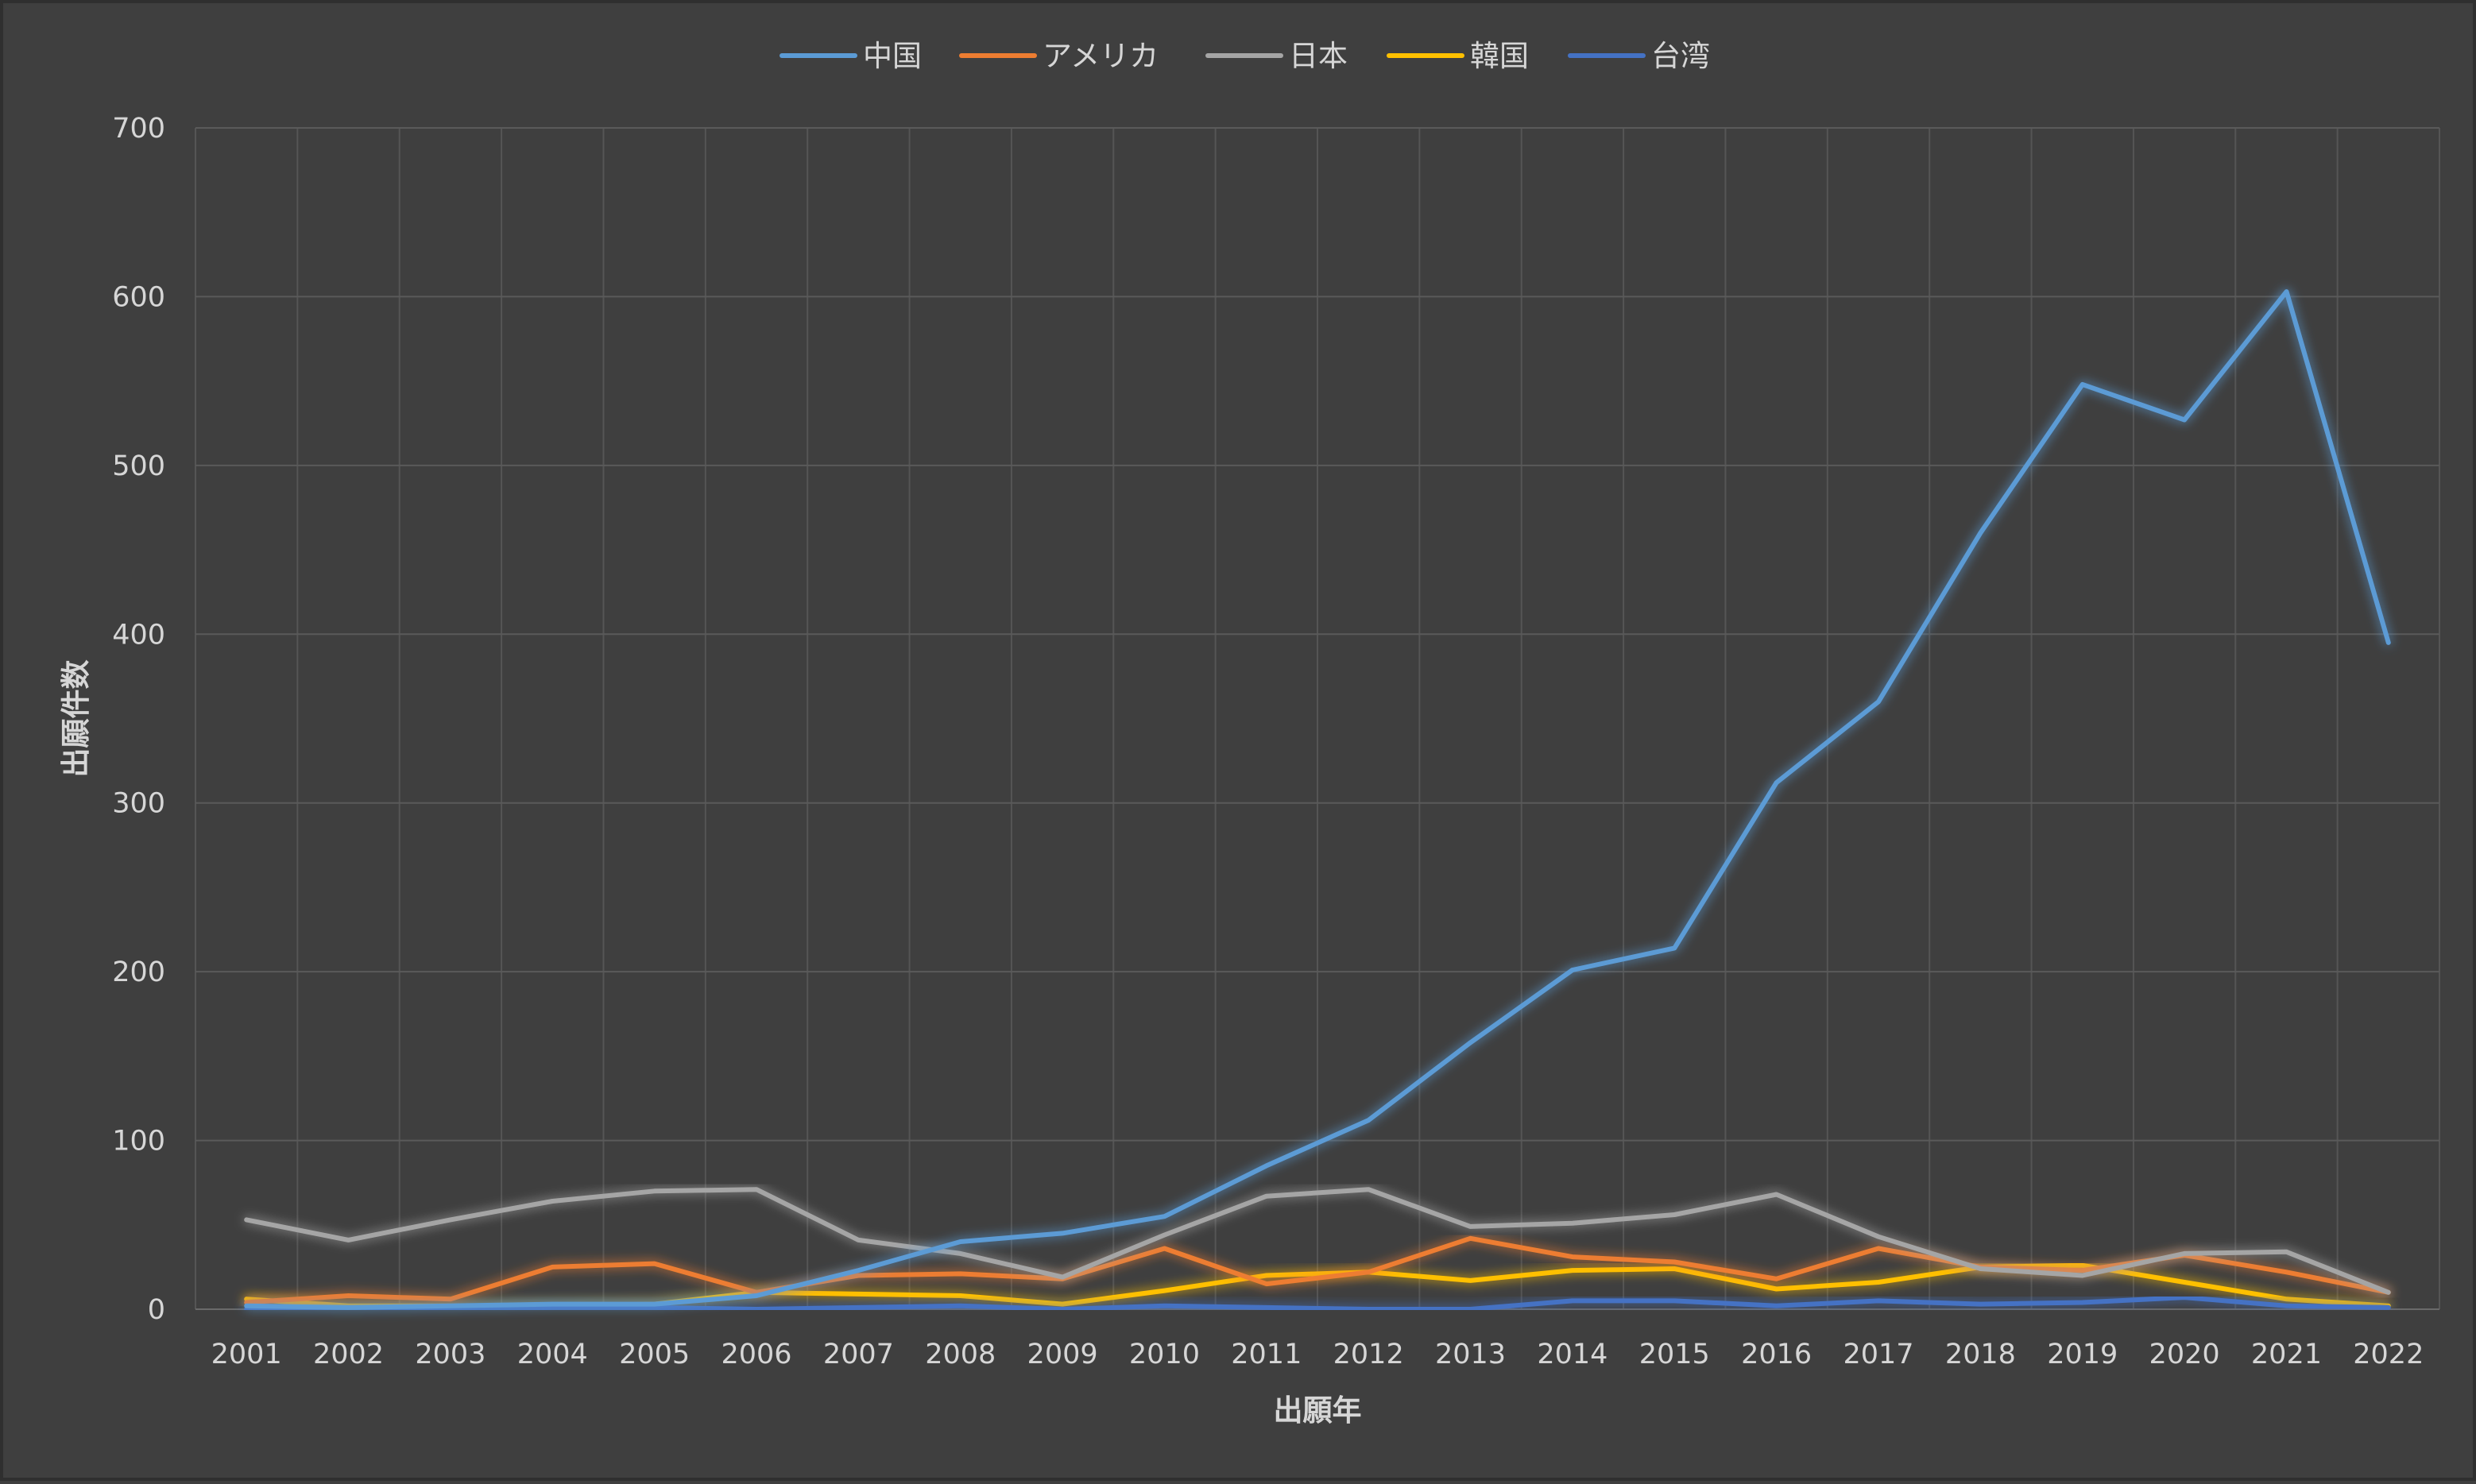 The width and height of the screenshot is (2476, 1484). Describe the element at coordinates (138, 297) in the screenshot. I see `y-tick-label: 600` at that location.